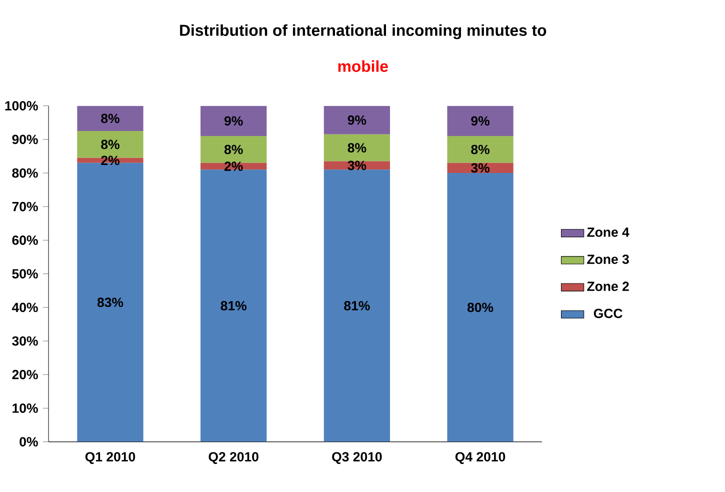 The height and width of the screenshot is (492, 725). Describe the element at coordinates (608, 287) in the screenshot. I see `legend-label: Zone 2` at that location.